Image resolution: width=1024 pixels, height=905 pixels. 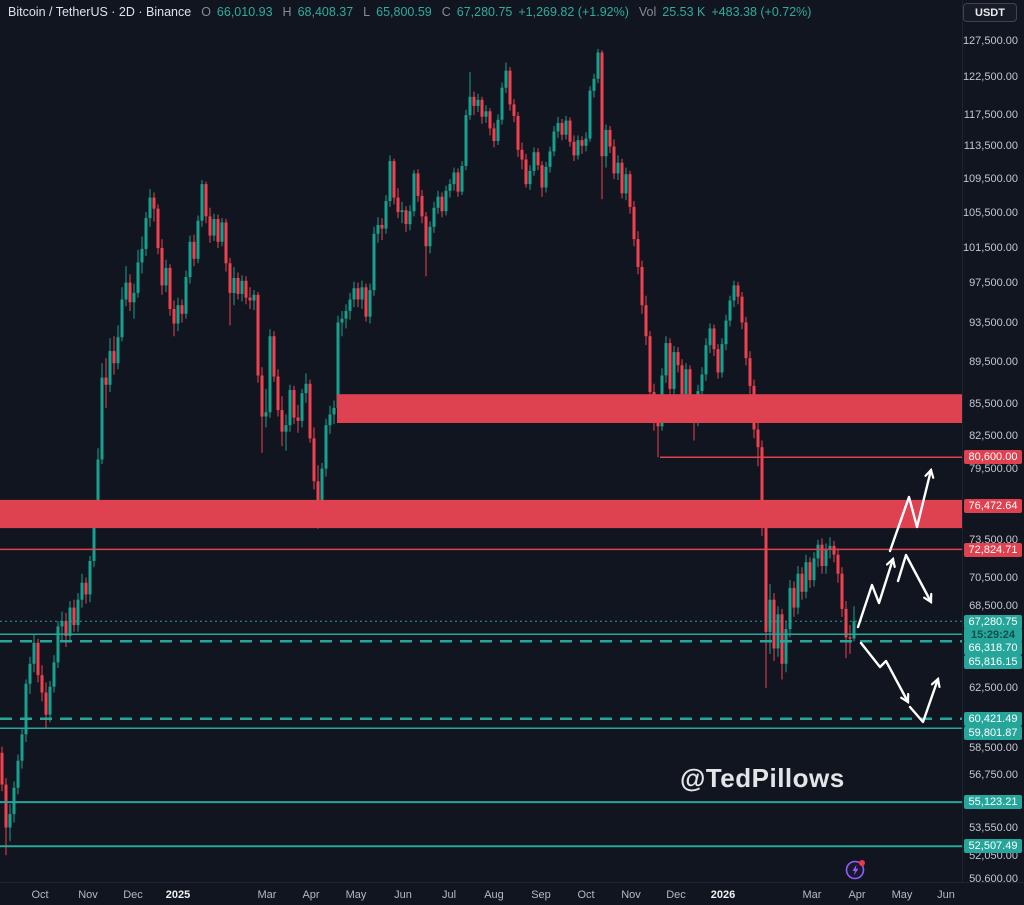 I want to click on high-label: H, so click(x=287, y=12).